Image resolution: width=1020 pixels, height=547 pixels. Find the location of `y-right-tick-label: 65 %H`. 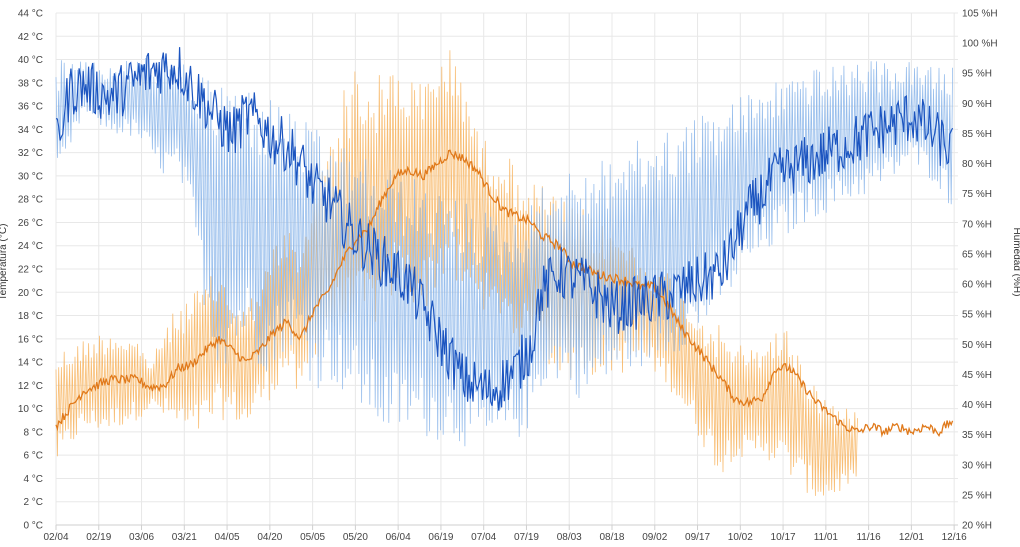

y-right-tick-label: 65 %H is located at coordinates (977, 254).